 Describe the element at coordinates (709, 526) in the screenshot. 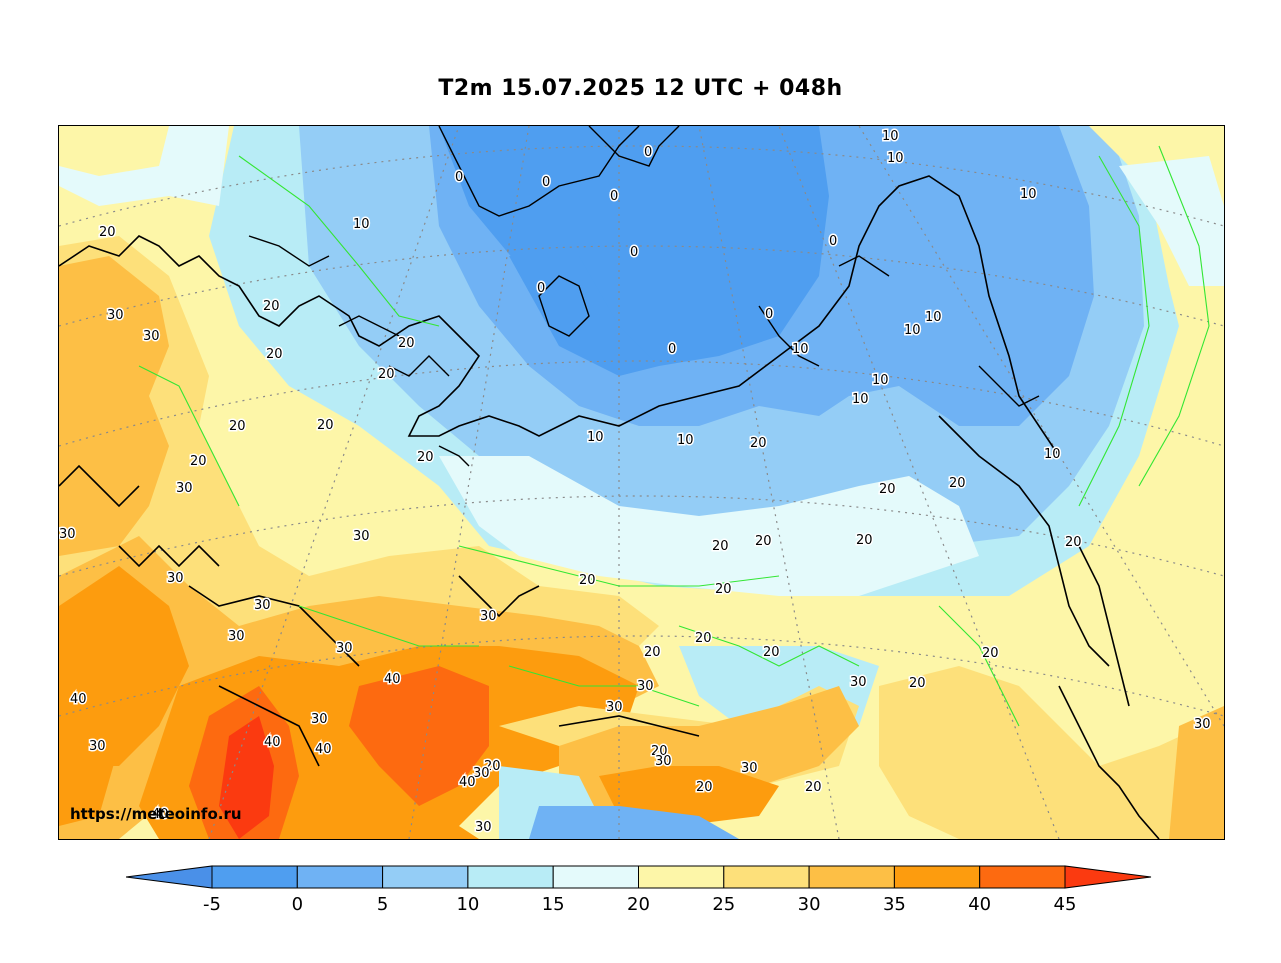

I see `zone-siberia-band` at that location.